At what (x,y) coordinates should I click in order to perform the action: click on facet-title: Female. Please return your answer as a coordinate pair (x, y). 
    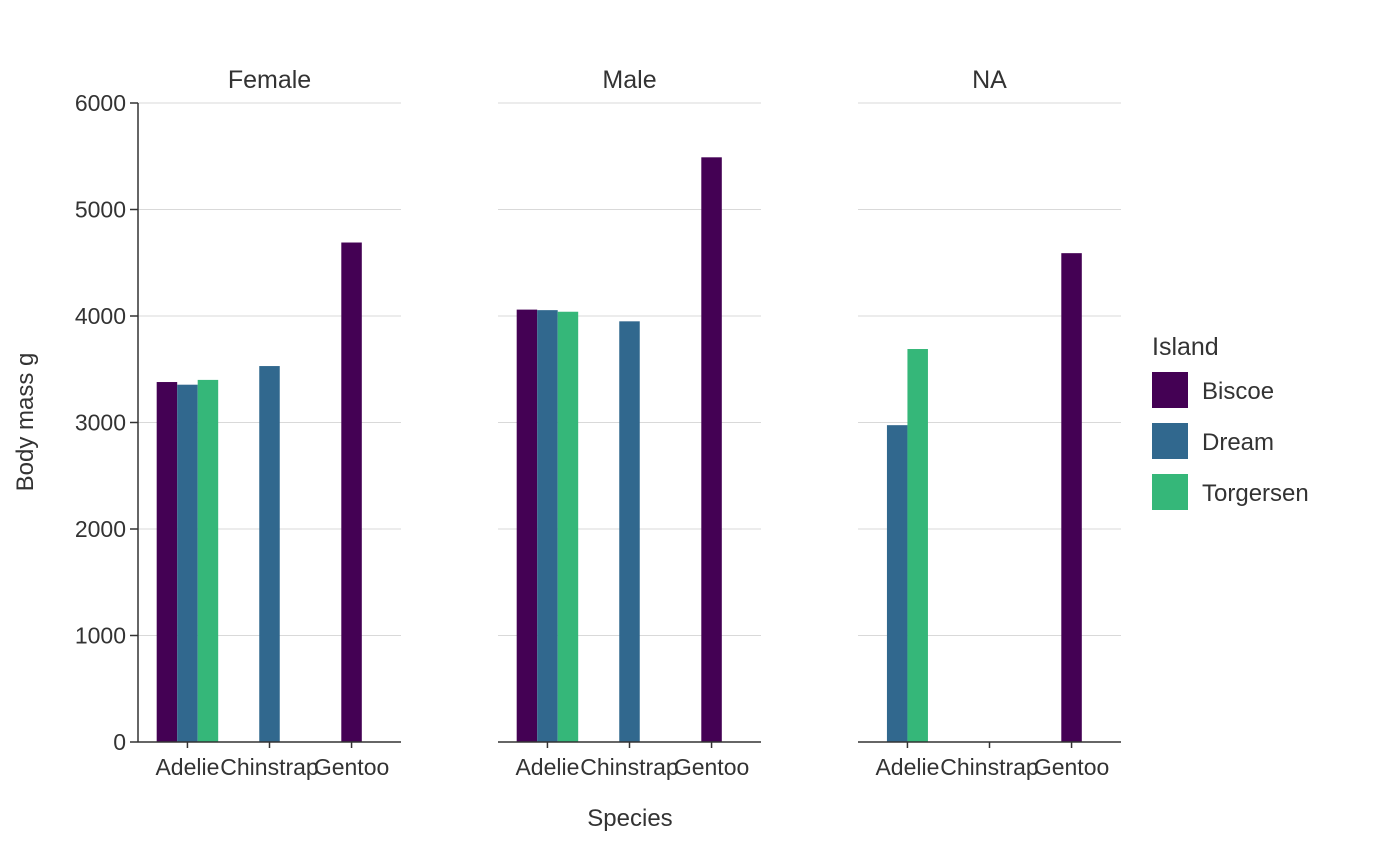
    Looking at the image, I should click on (269, 80).